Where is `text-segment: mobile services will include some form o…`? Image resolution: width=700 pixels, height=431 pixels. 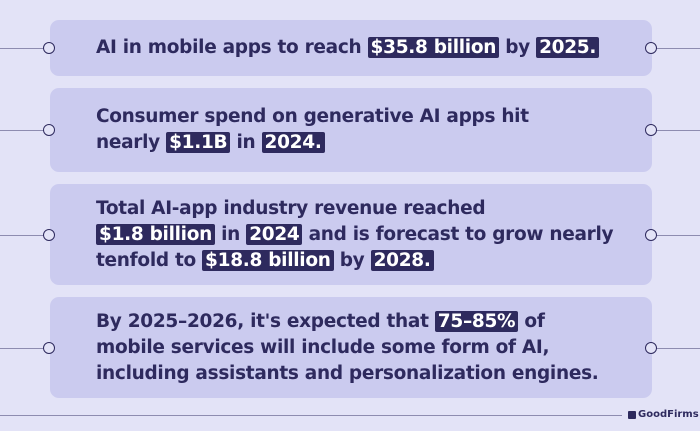
text-segment: mobile services will include some form o… is located at coordinates (323, 347).